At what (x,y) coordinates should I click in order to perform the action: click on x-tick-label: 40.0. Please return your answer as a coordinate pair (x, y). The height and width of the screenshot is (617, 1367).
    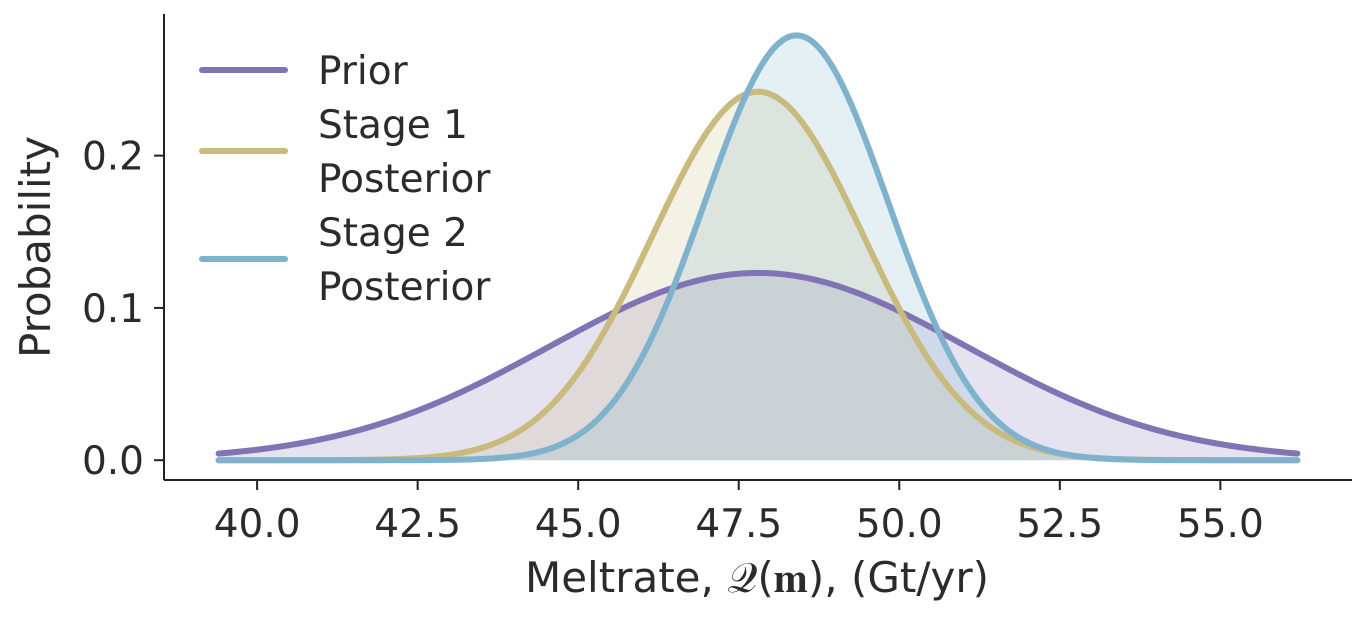
    Looking at the image, I should click on (257, 524).